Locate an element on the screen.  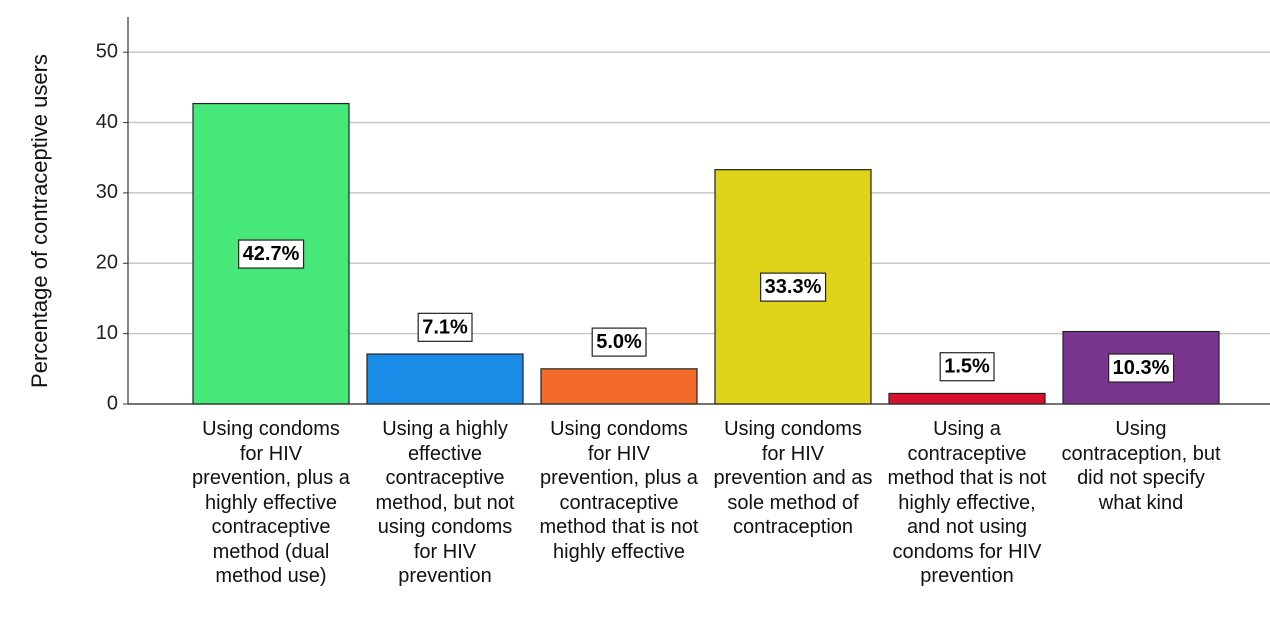
y-tick-label: 50 is located at coordinates (107, 51).